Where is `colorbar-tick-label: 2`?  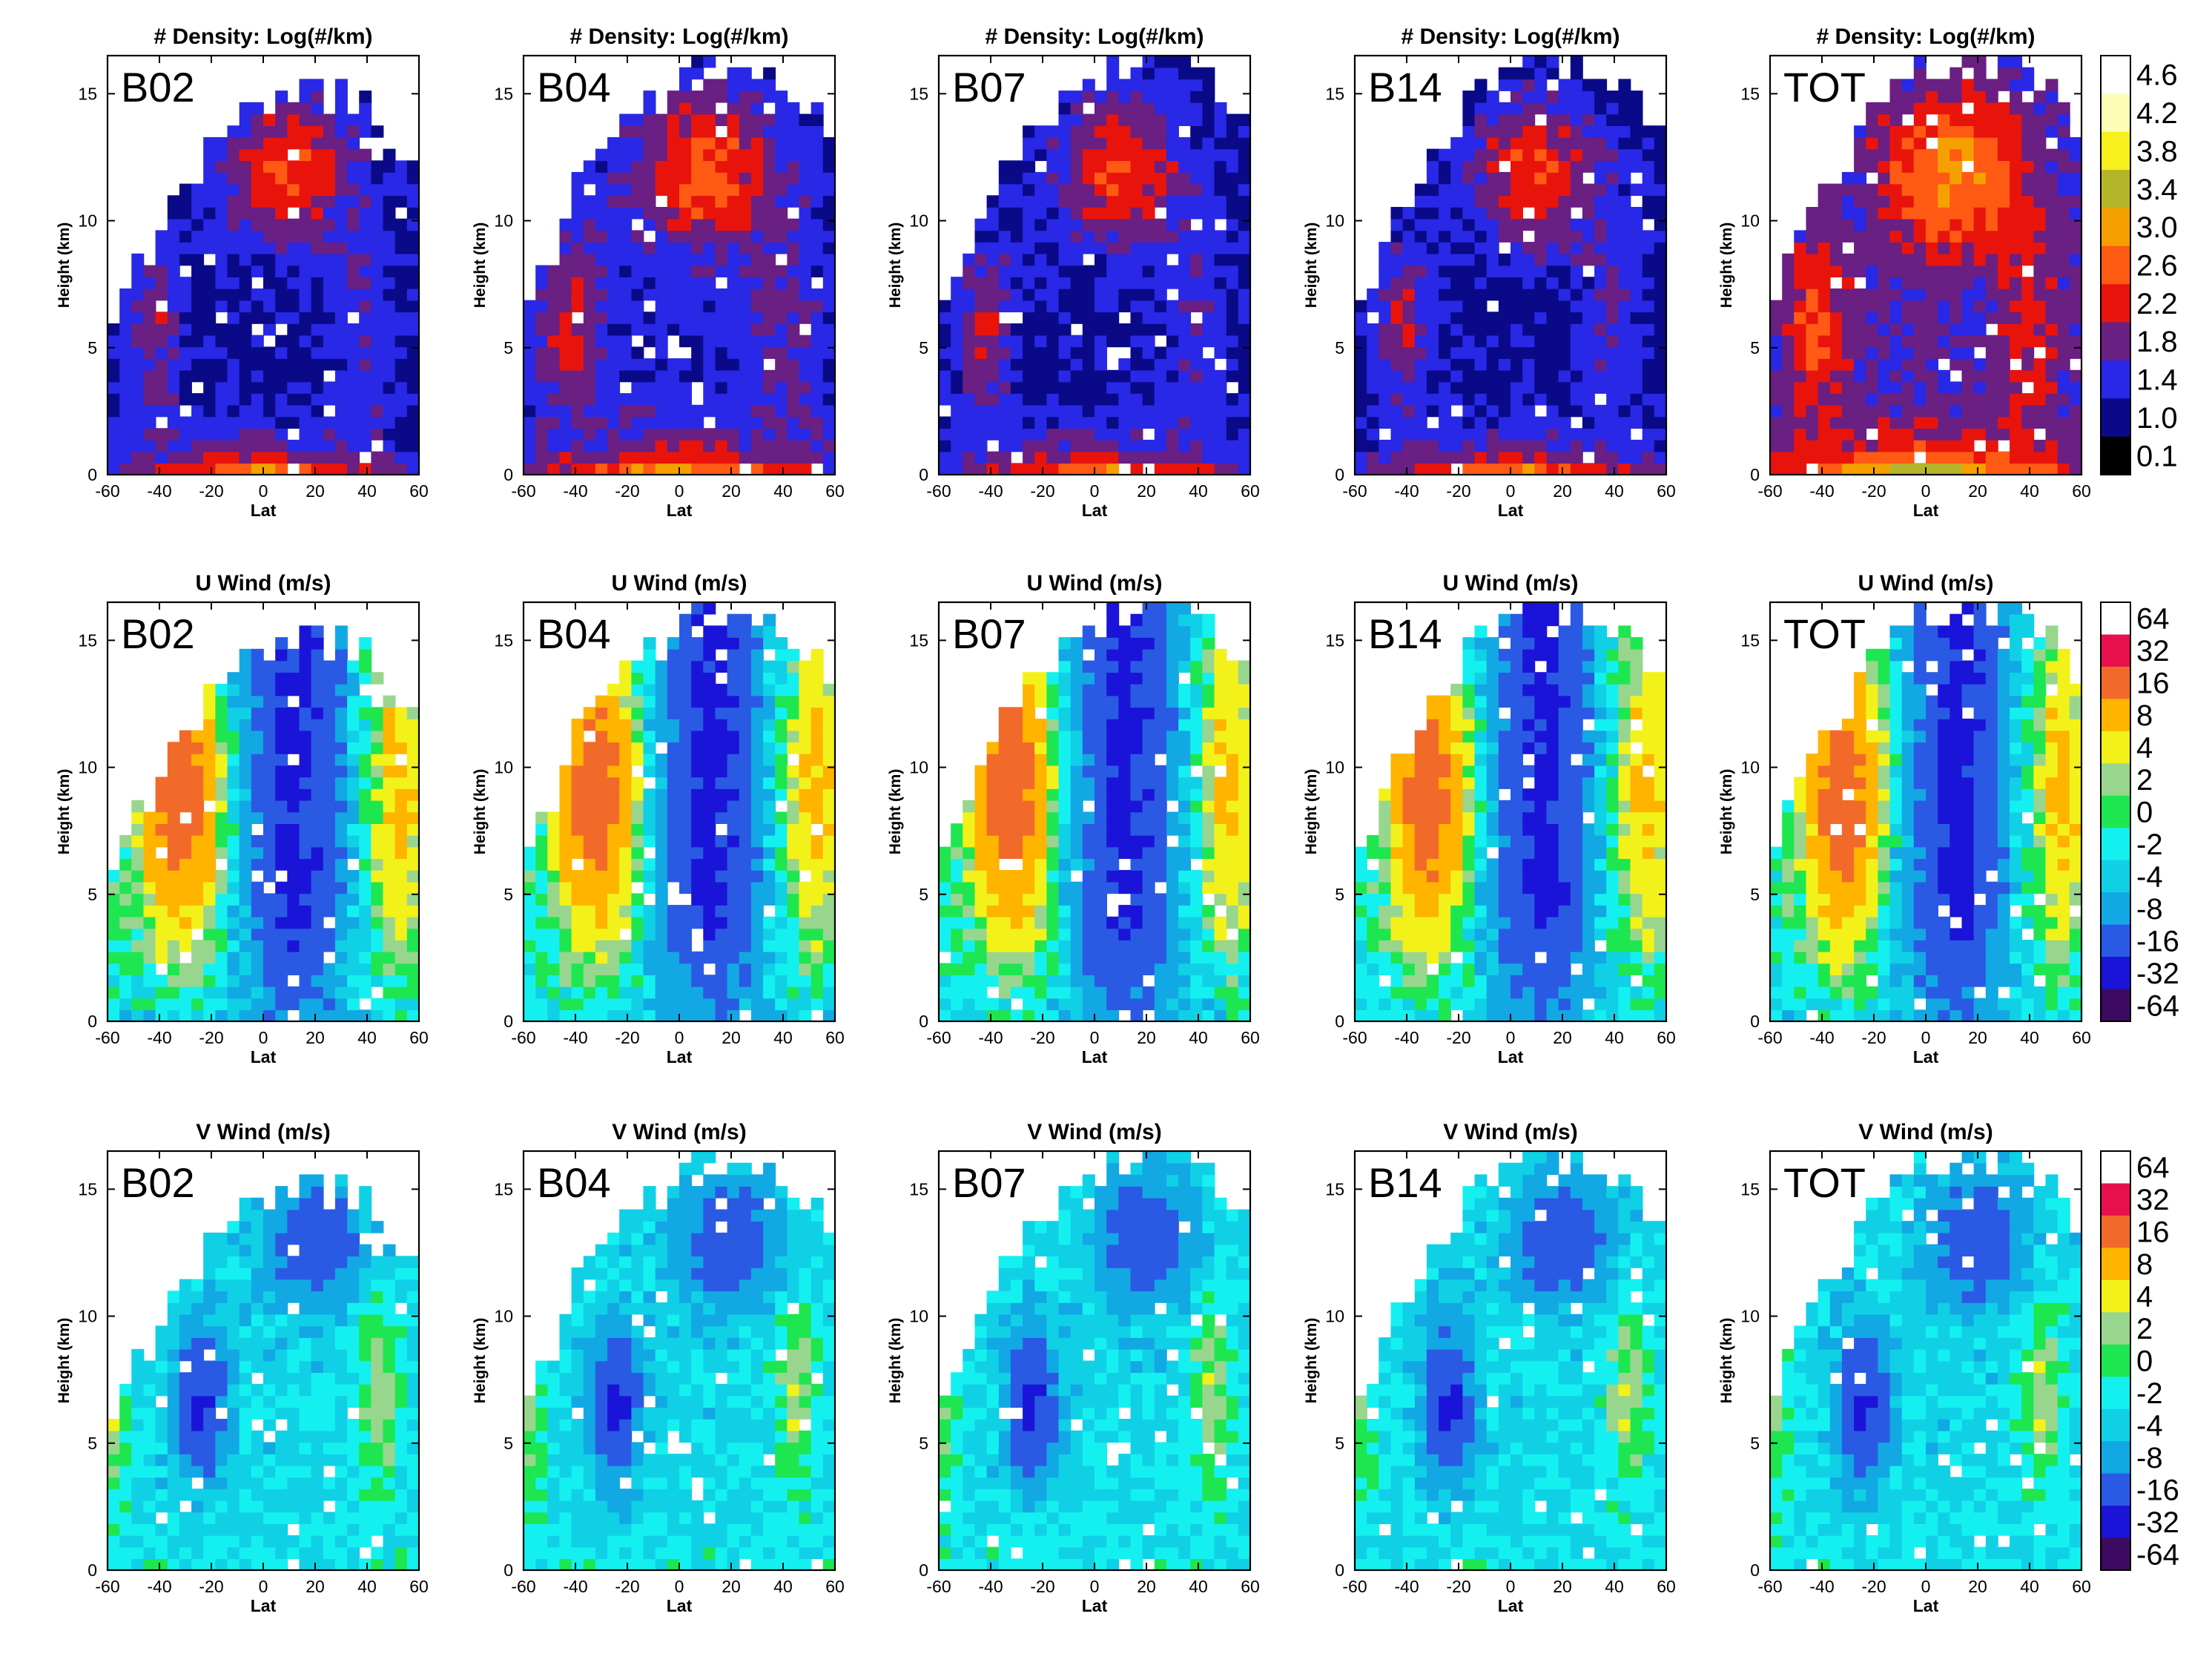
colorbar-tick-label: 2 is located at coordinates (2144, 780).